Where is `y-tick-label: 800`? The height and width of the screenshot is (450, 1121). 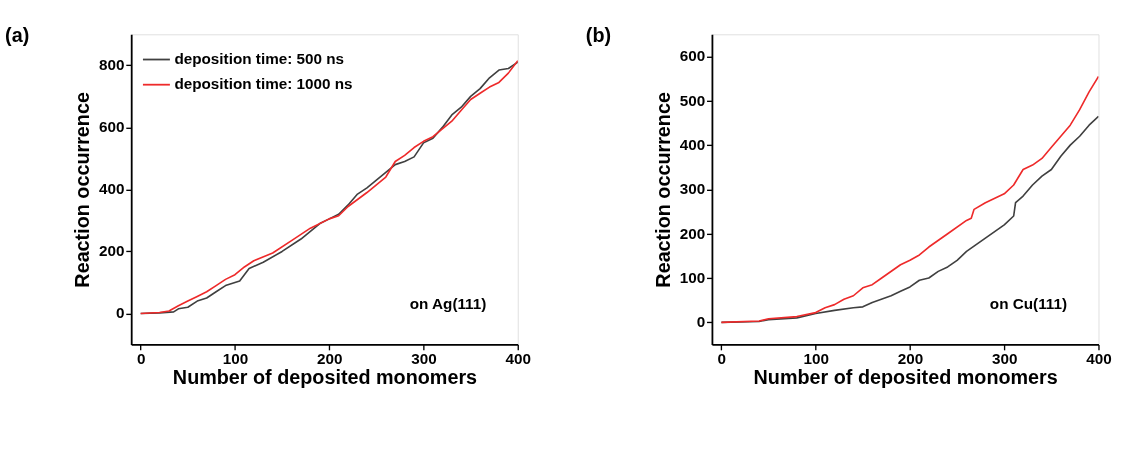
y-tick-label: 800 is located at coordinates (112, 65).